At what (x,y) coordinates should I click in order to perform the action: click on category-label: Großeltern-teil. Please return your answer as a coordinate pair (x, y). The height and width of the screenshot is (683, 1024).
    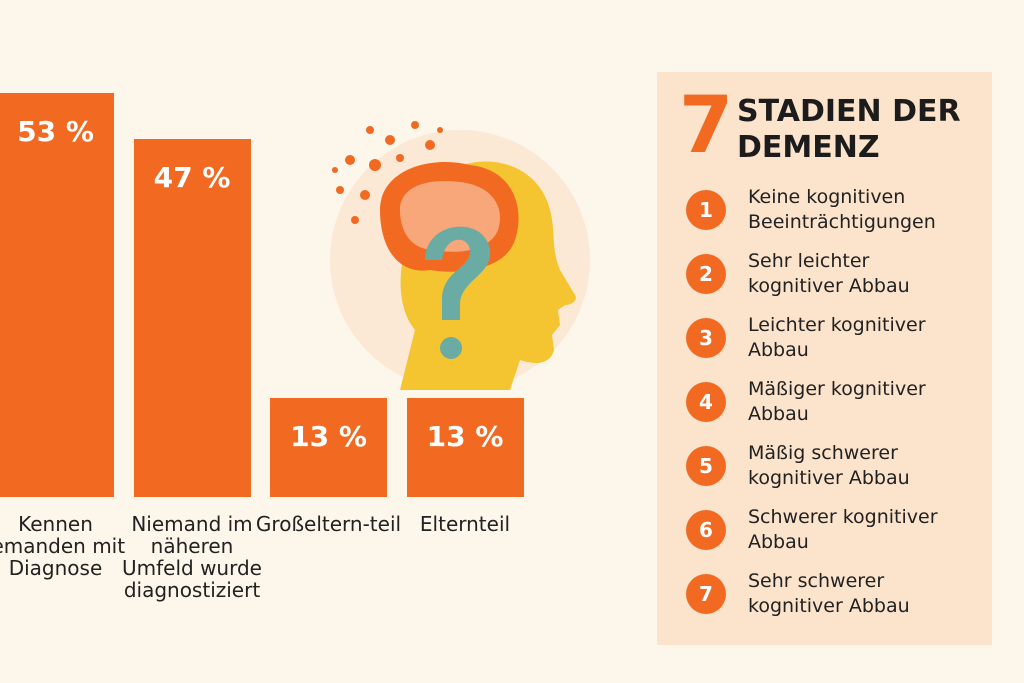
    Looking at the image, I should click on (328, 524).